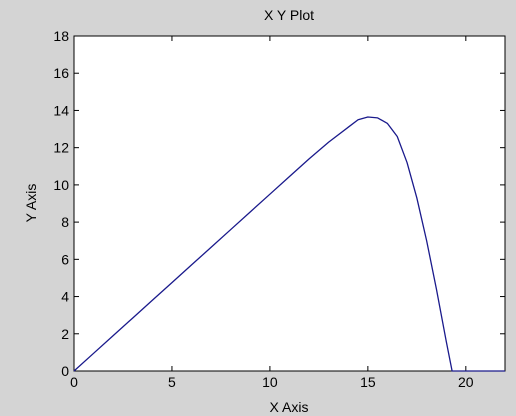 This screenshot has width=516, height=416. Describe the element at coordinates (61, 185) in the screenshot. I see `y-tick-label: 10` at that location.